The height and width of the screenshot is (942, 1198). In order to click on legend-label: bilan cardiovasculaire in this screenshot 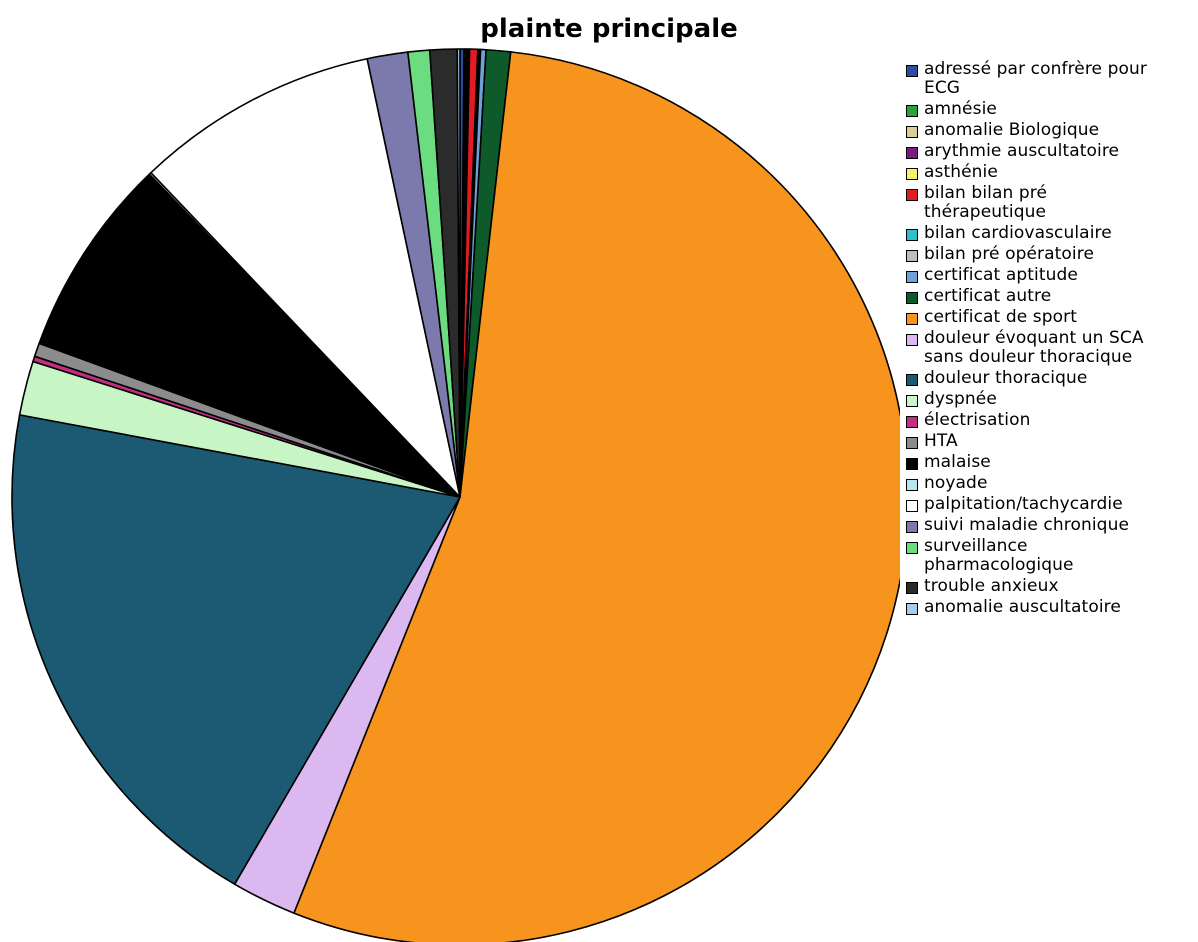, I will do `click(1018, 233)`.